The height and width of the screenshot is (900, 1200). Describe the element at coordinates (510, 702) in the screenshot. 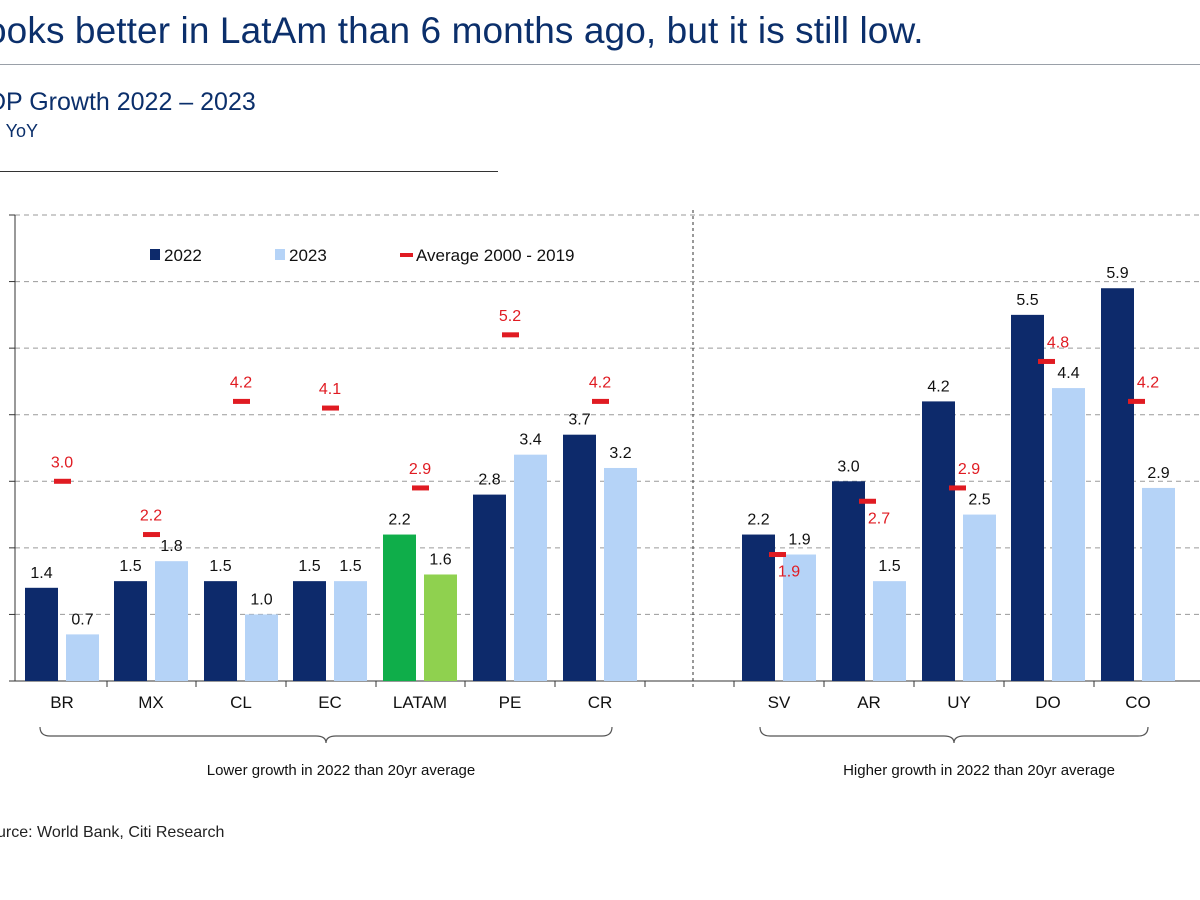

I see `category-label-pe: PE` at that location.